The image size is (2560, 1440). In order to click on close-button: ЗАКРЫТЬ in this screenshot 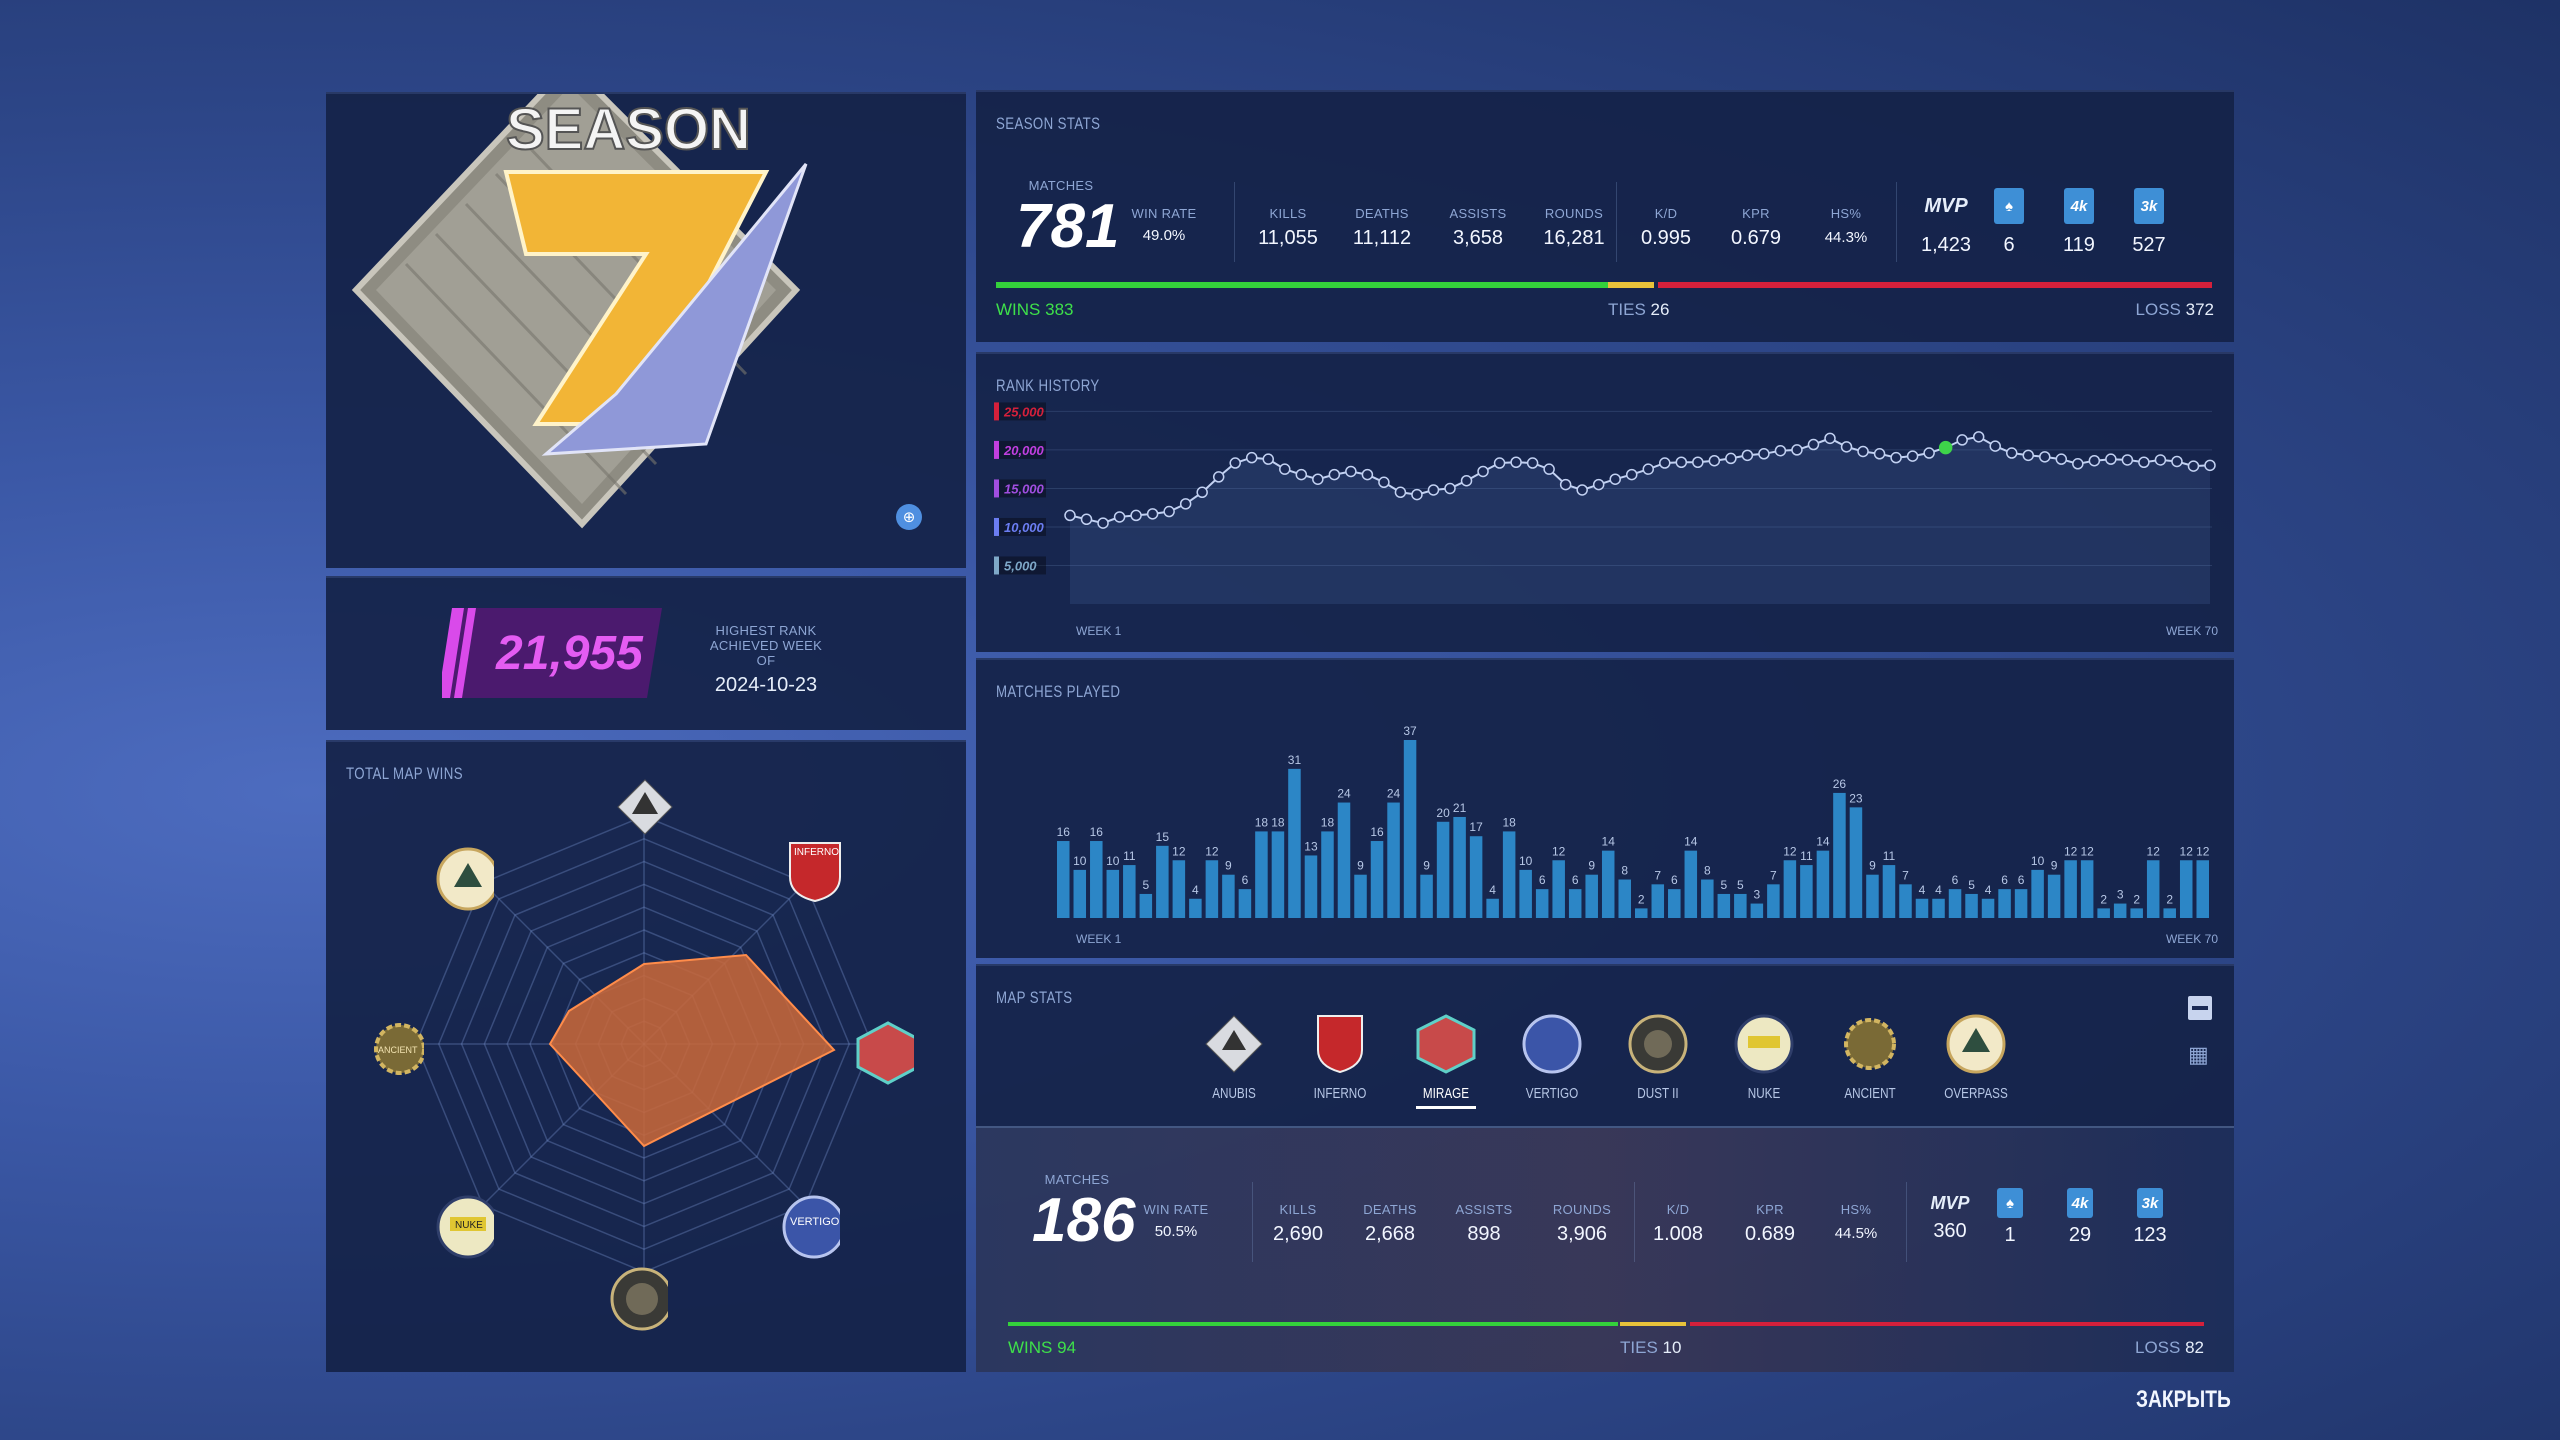, I will do `click(2183, 1399)`.